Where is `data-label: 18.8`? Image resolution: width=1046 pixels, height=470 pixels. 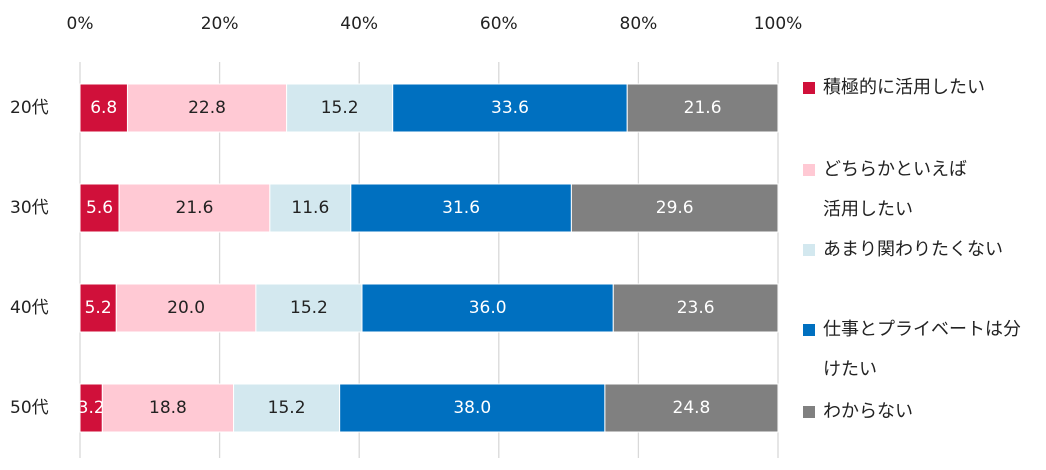 data-label: 18.8 is located at coordinates (168, 408).